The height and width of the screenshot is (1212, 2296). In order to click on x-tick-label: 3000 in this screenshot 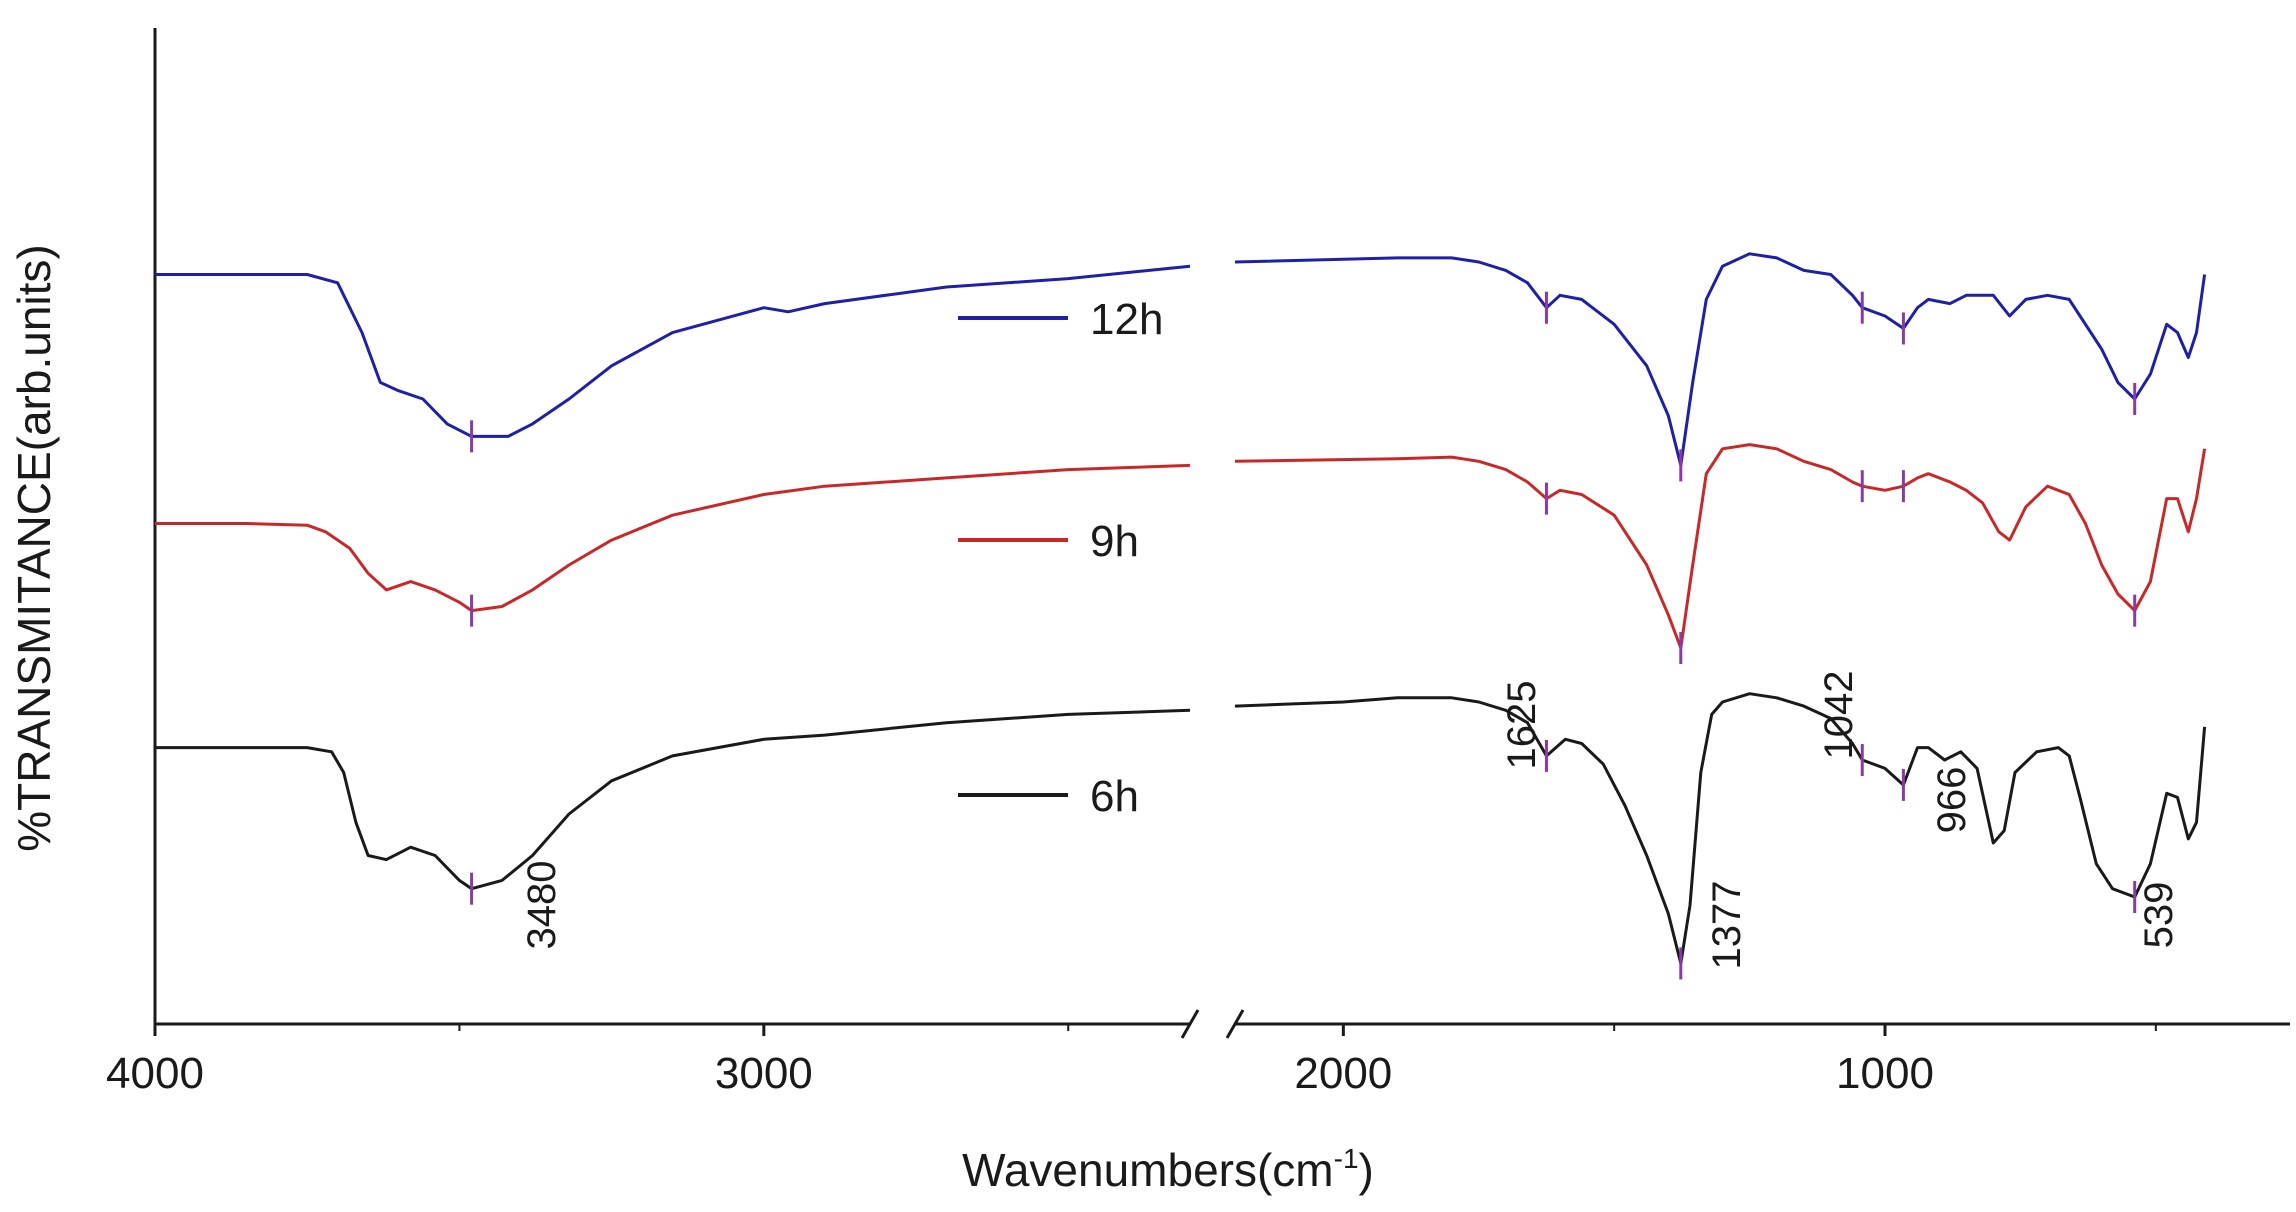, I will do `click(764, 1073)`.